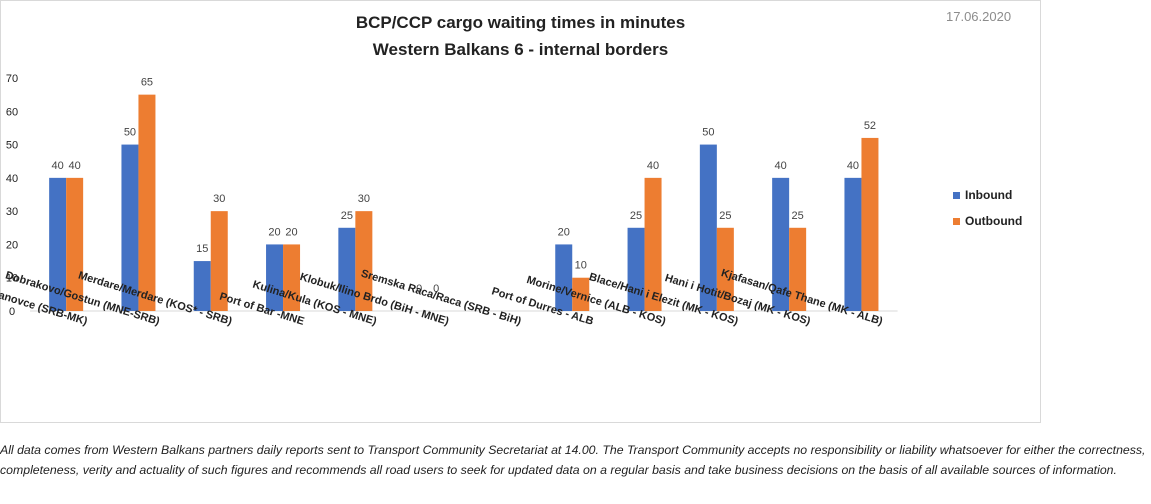  Describe the element at coordinates (12, 146) in the screenshot. I see `y-tick-label: 50` at that location.